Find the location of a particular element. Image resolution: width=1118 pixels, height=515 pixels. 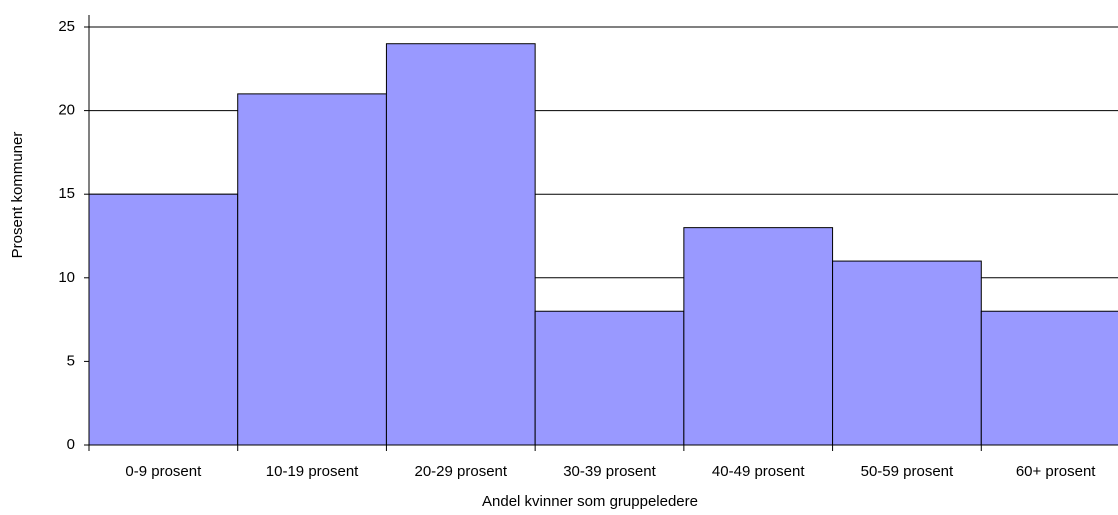

x-tick-label: 10-19 prosent is located at coordinates (312, 471).